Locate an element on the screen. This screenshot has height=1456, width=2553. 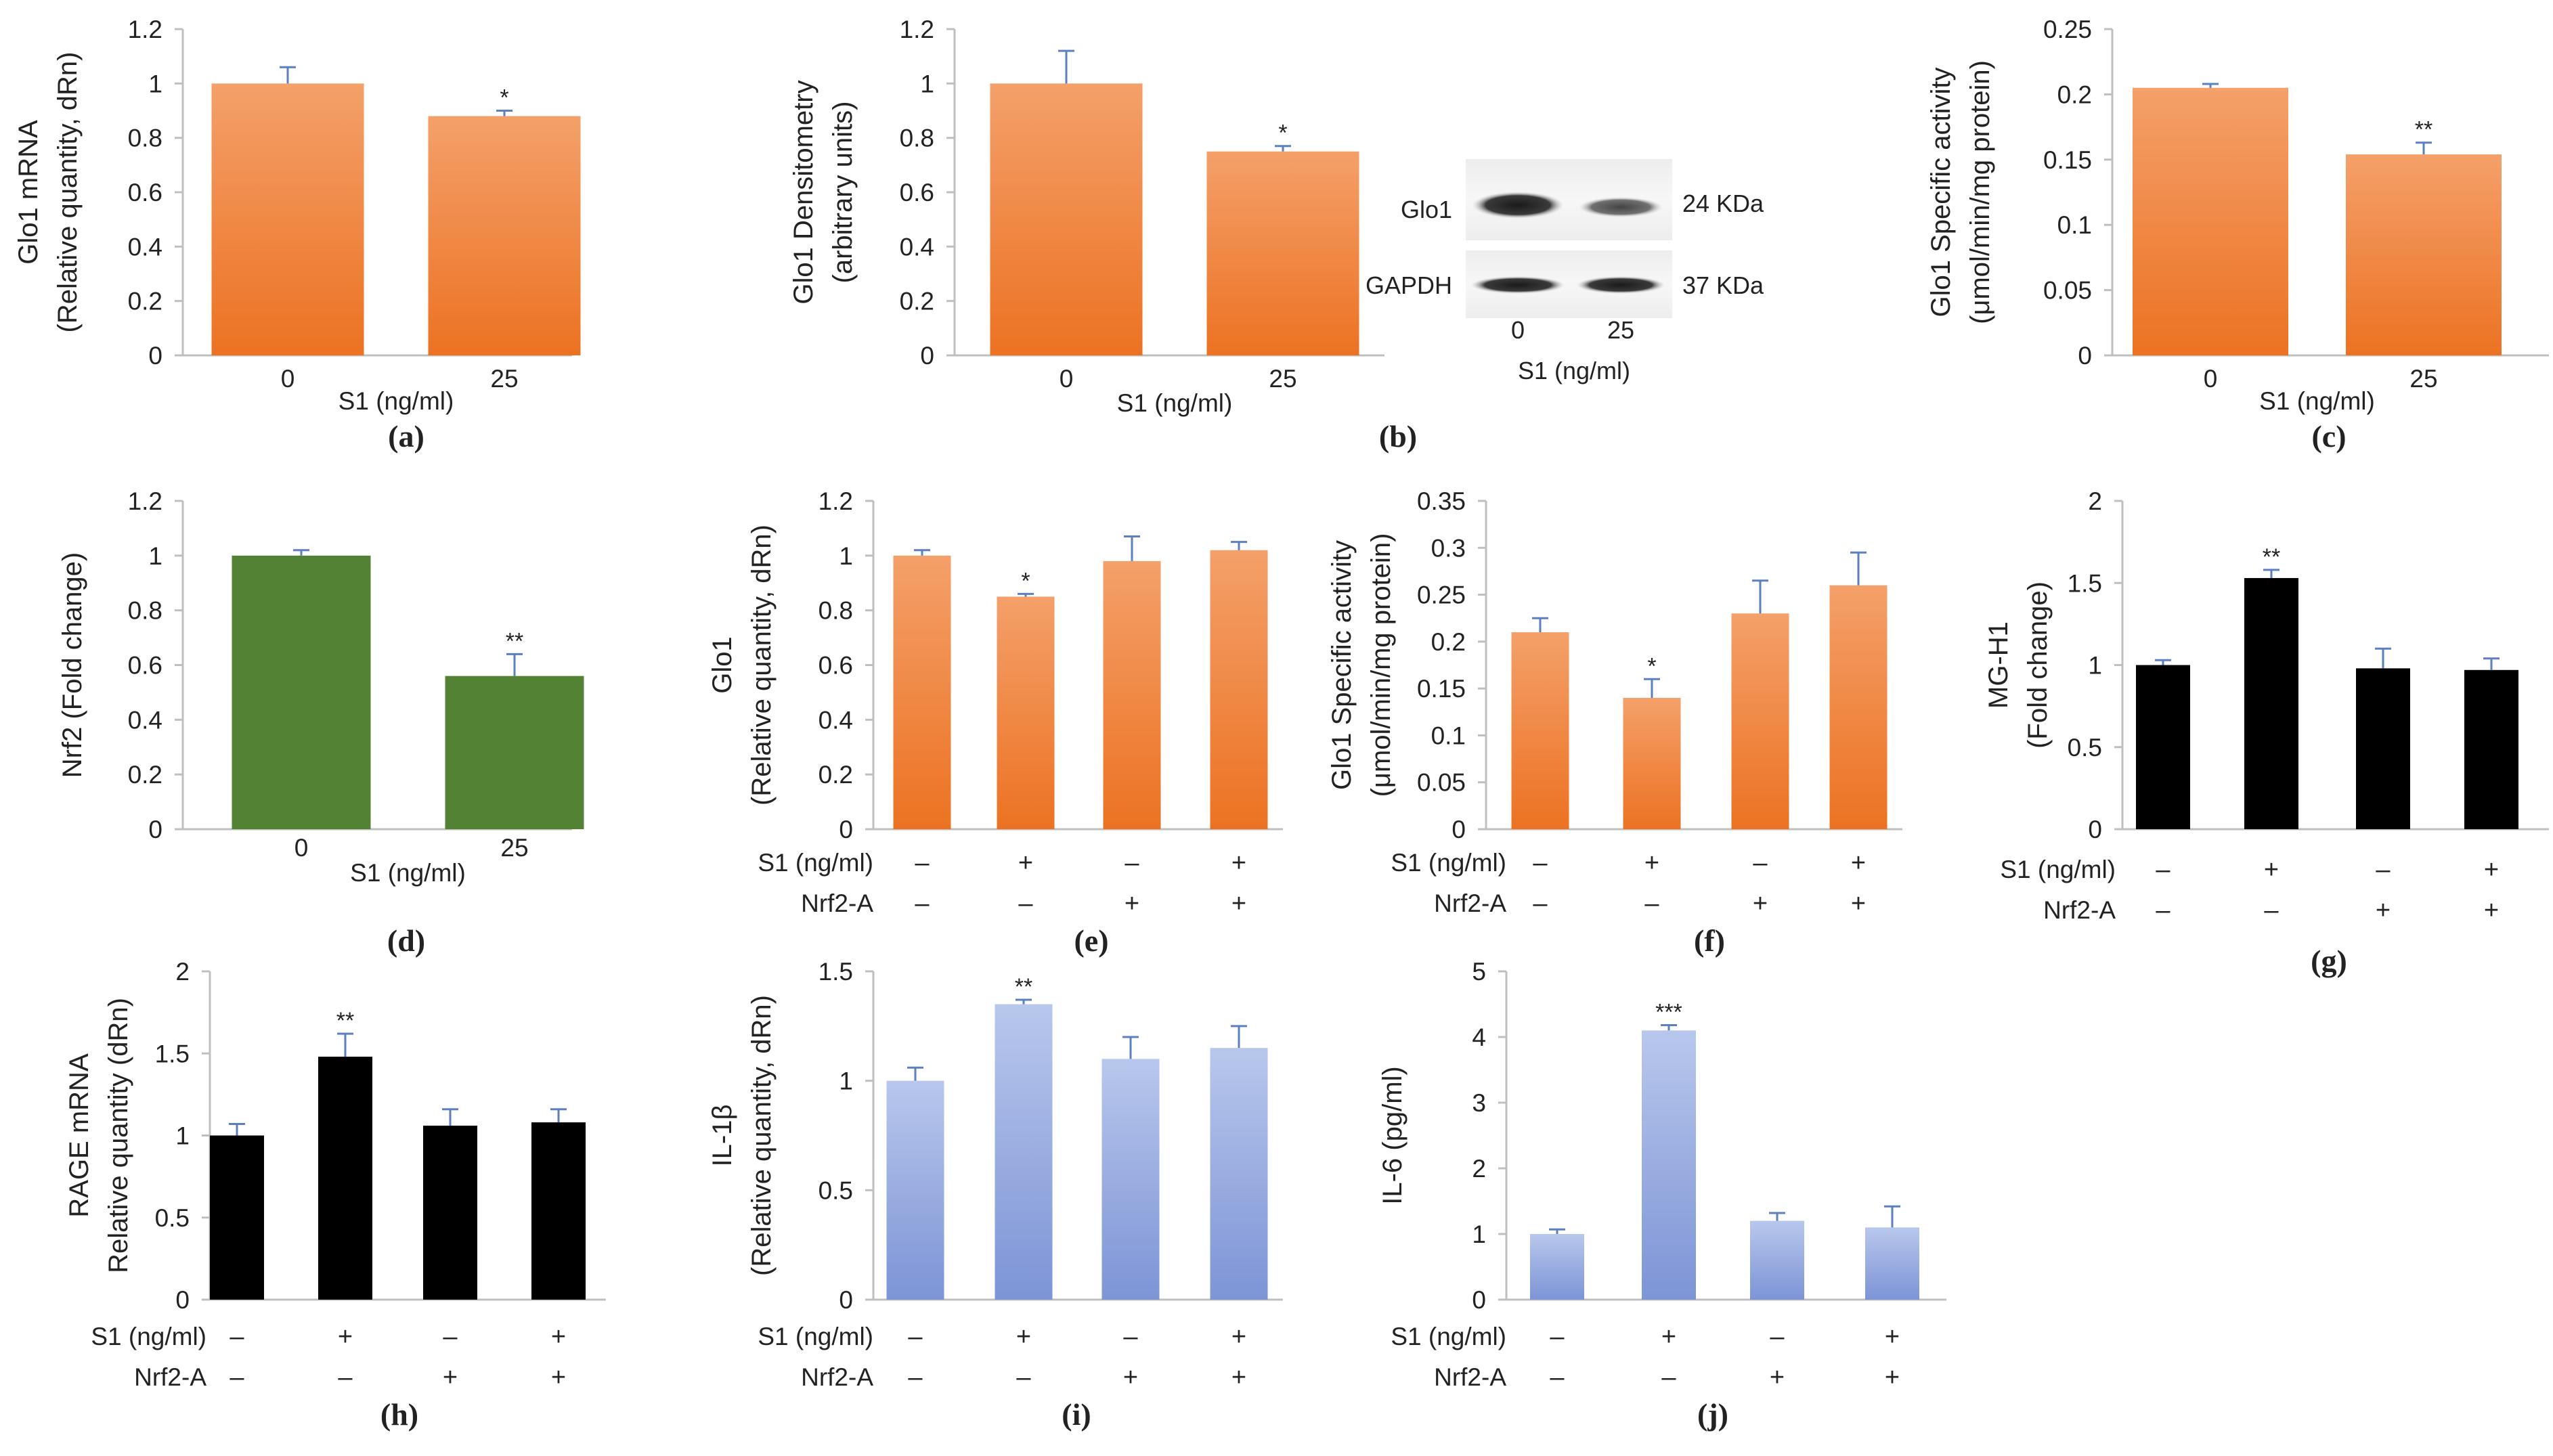
panel-letter: (c) is located at coordinates (2328, 436).